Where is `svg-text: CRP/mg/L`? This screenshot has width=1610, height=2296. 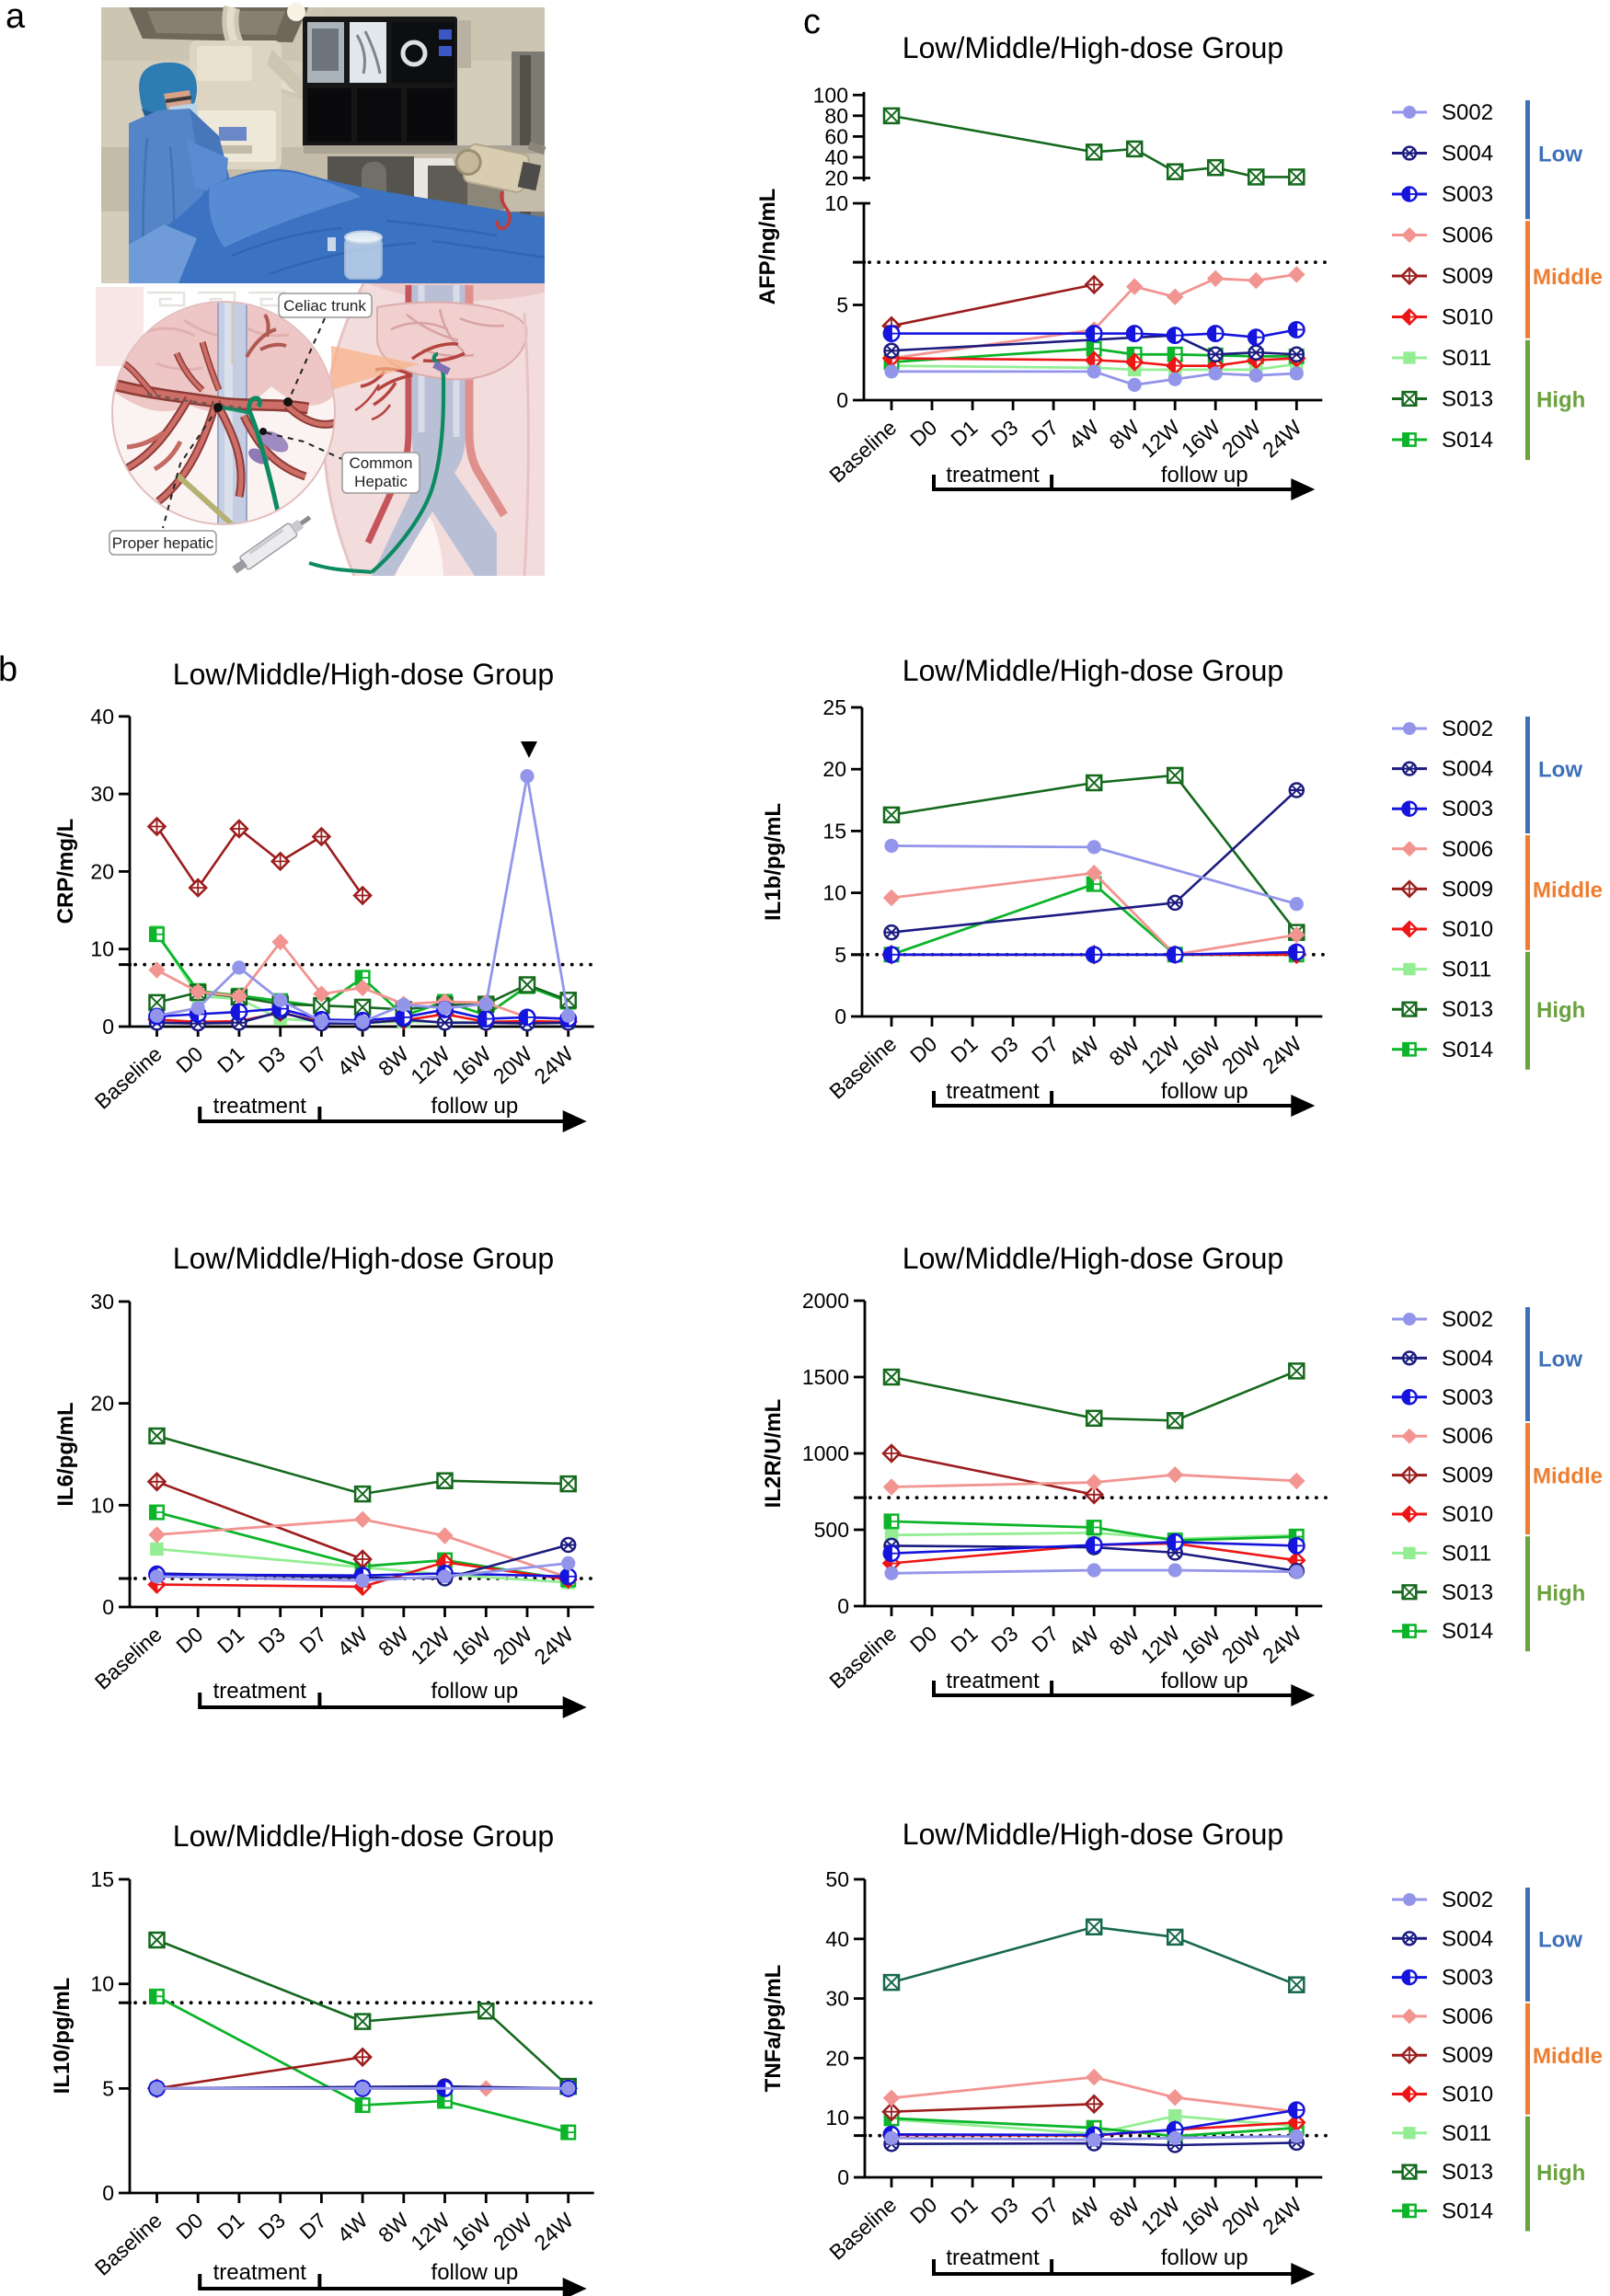
svg-text: CRP/mg/L is located at coordinates (65, 871).